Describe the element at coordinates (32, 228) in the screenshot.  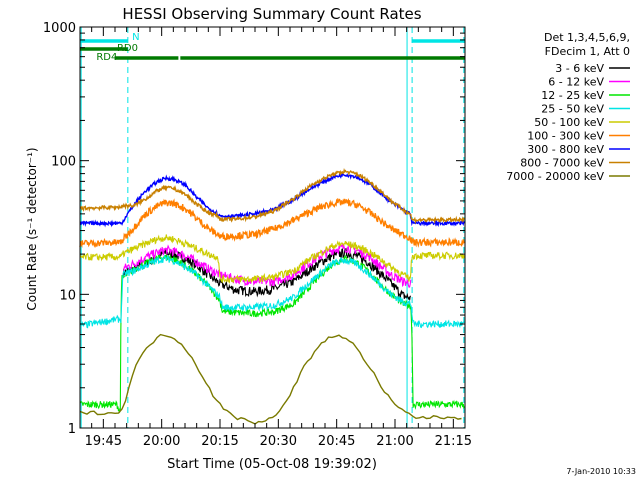
I see `y-axis-label: Count Rate (s⁻¹ detector⁻¹)` at that location.